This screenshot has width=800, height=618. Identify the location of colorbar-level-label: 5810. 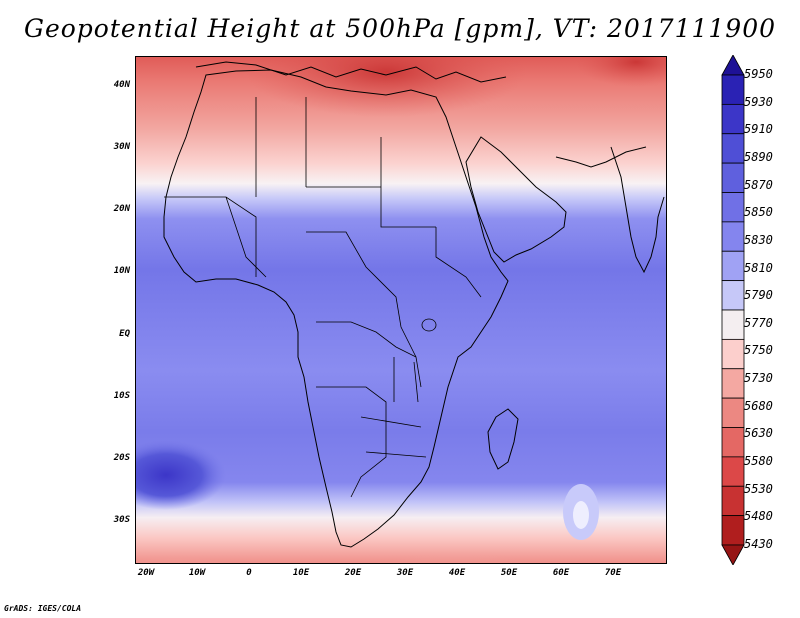
(758, 267).